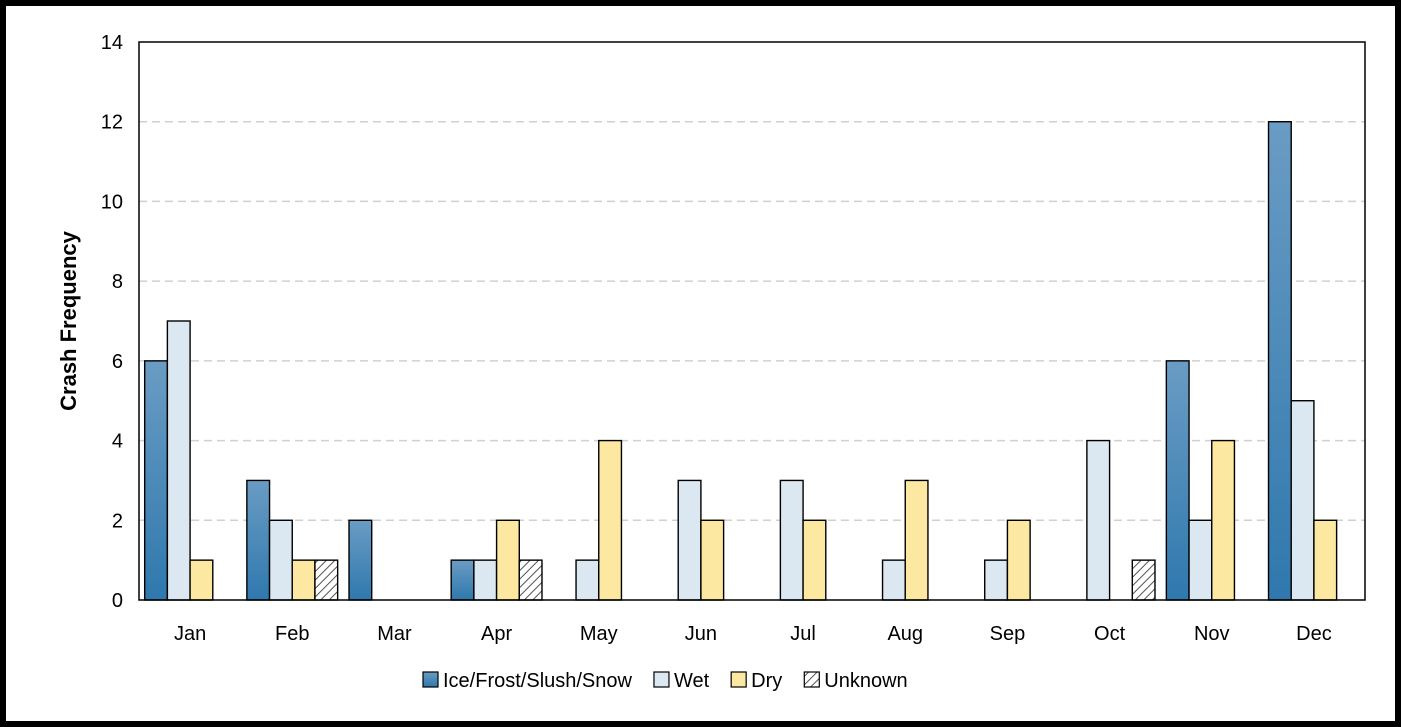 This screenshot has width=1401, height=727. Describe the element at coordinates (1008, 634) in the screenshot. I see `x-tick-label: Sep` at that location.